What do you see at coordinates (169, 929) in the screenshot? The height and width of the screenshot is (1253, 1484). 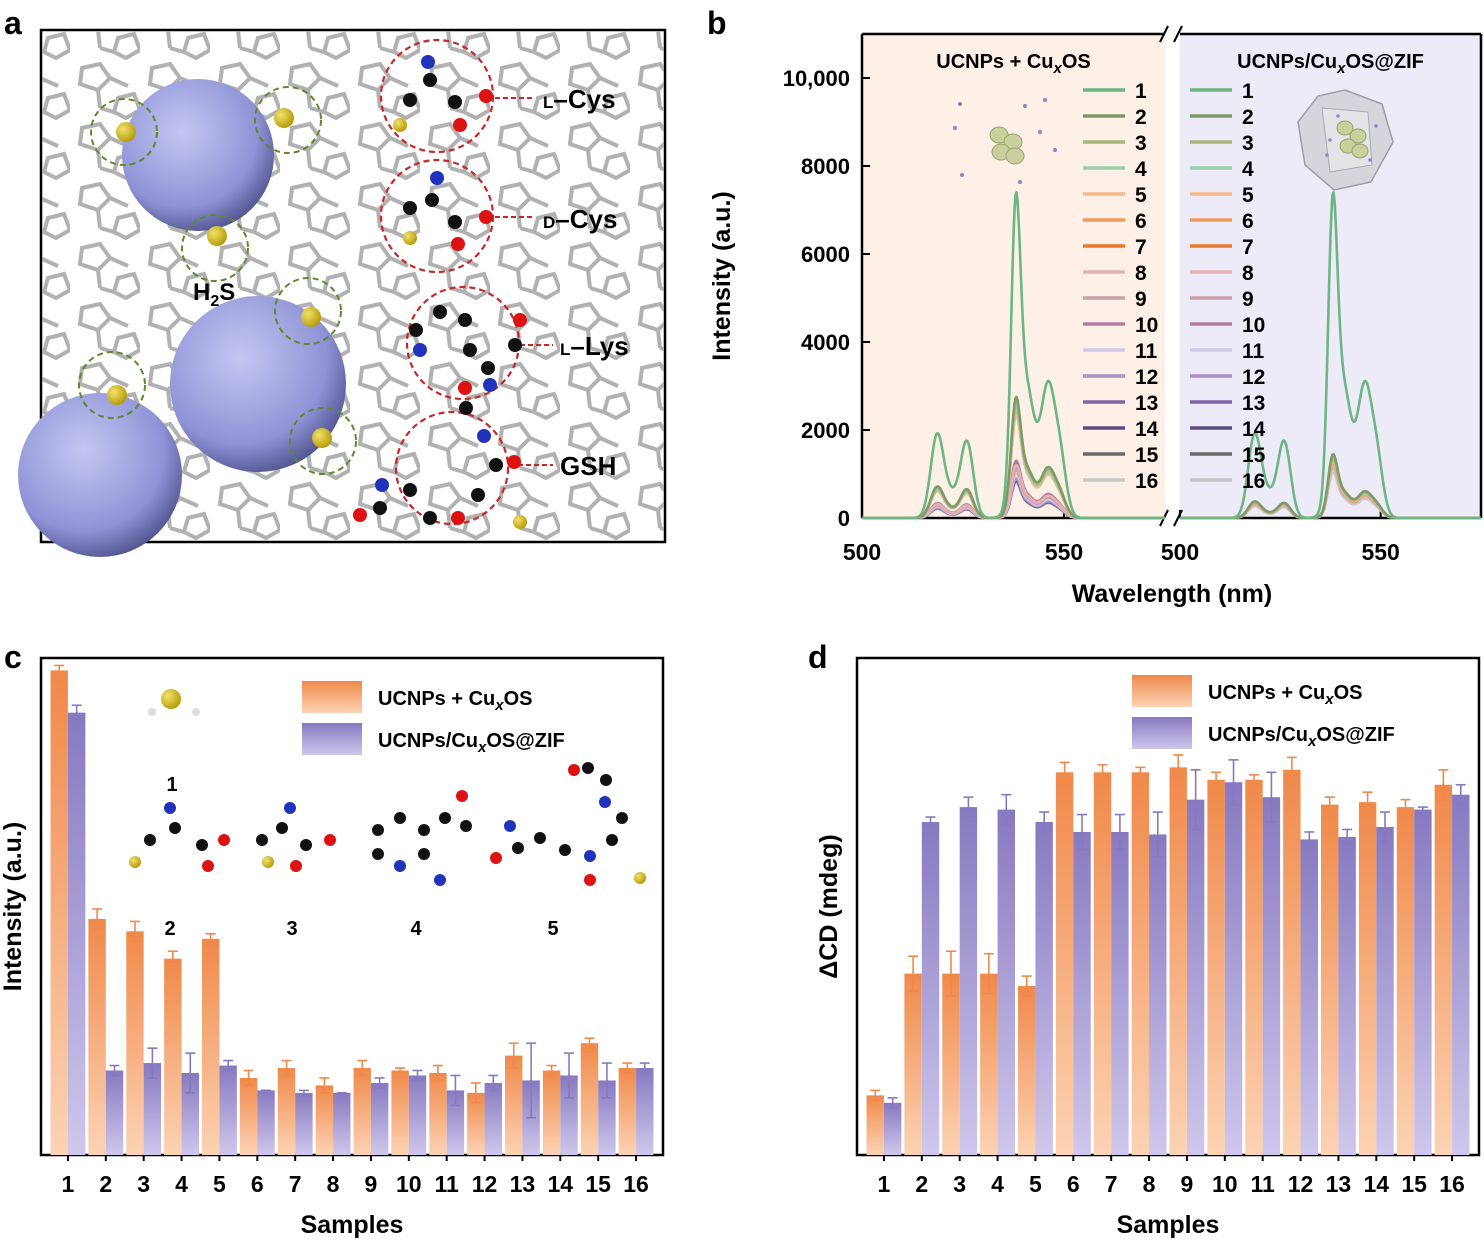 I see `structure-number: 2` at bounding box center [169, 929].